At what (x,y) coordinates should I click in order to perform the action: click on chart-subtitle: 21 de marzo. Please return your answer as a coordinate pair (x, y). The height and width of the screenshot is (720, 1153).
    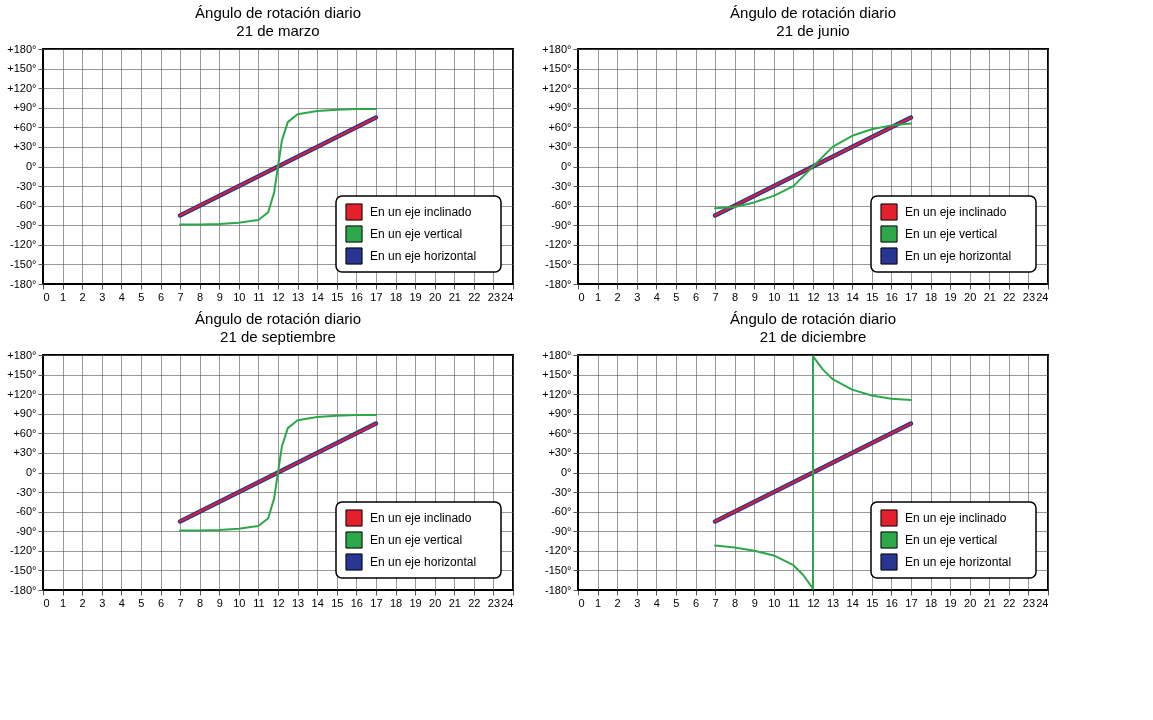
    Looking at the image, I should click on (278, 30).